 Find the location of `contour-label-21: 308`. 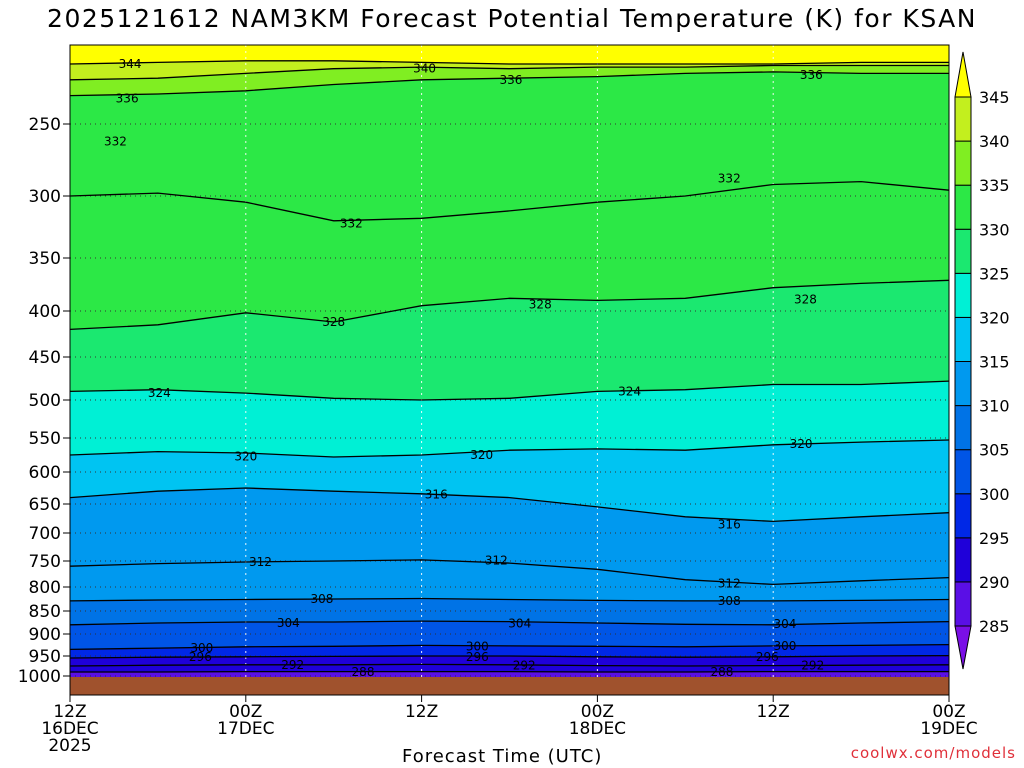

contour-label-21: 308 is located at coordinates (322, 599).